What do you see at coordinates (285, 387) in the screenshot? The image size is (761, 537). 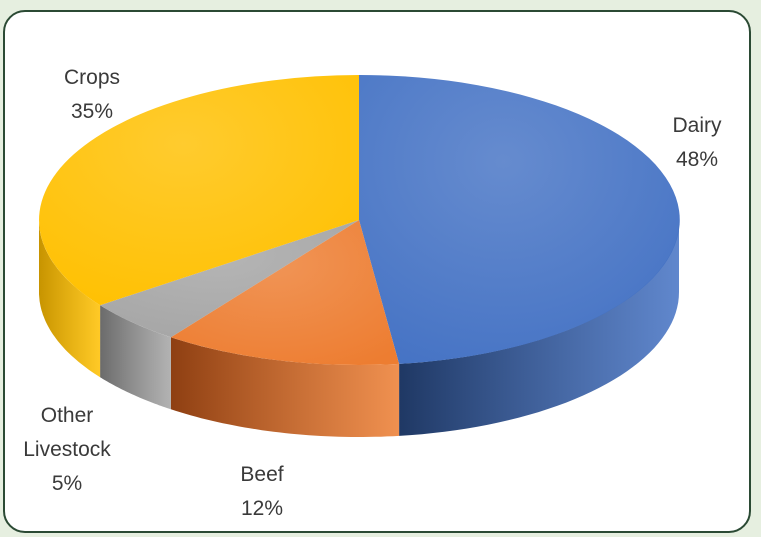 I see `slice-side-beef` at bounding box center [285, 387].